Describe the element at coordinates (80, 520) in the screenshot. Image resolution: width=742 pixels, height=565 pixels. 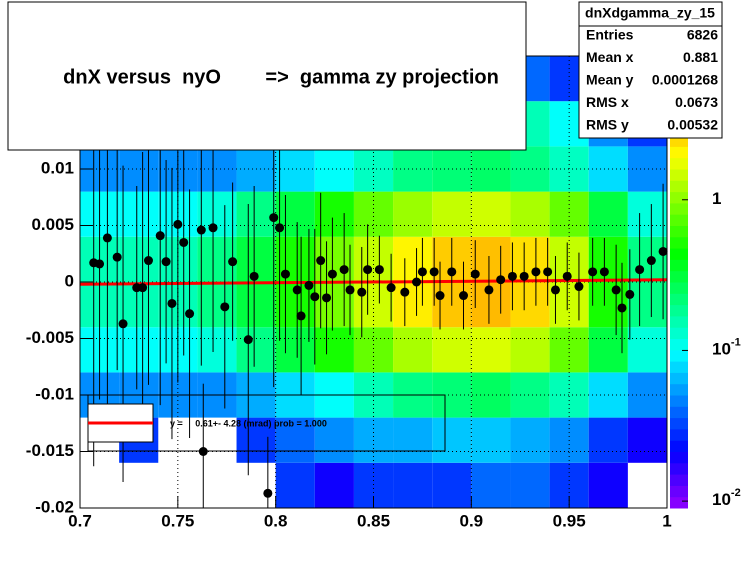
I see `x-tick-label: 0.7` at that location.